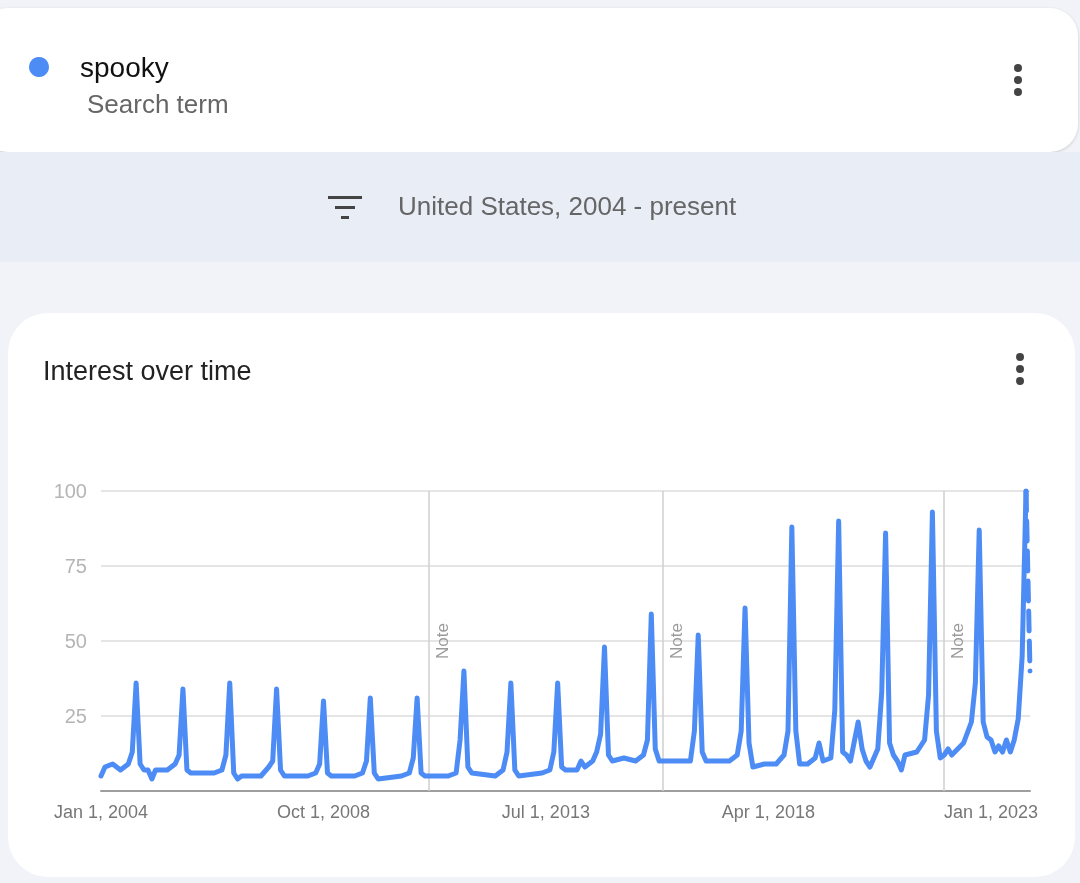 Image resolution: width=1080 pixels, height=883 pixels. Describe the element at coordinates (567, 206) in the screenshot. I see `text: United States, 2004 - present` at that location.